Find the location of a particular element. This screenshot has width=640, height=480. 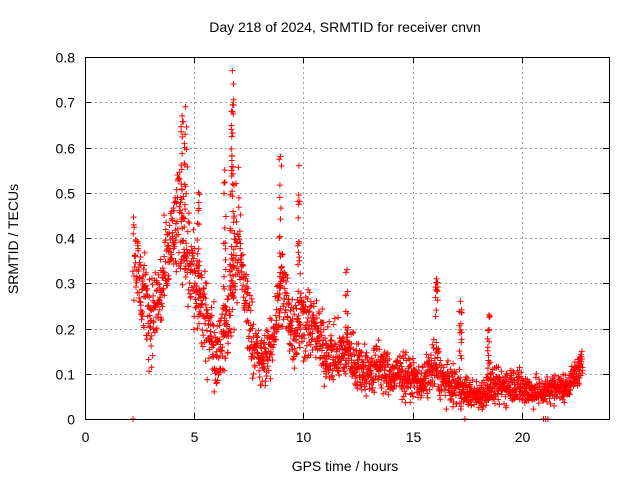

y-tick-label: 0 is located at coordinates (71, 420).